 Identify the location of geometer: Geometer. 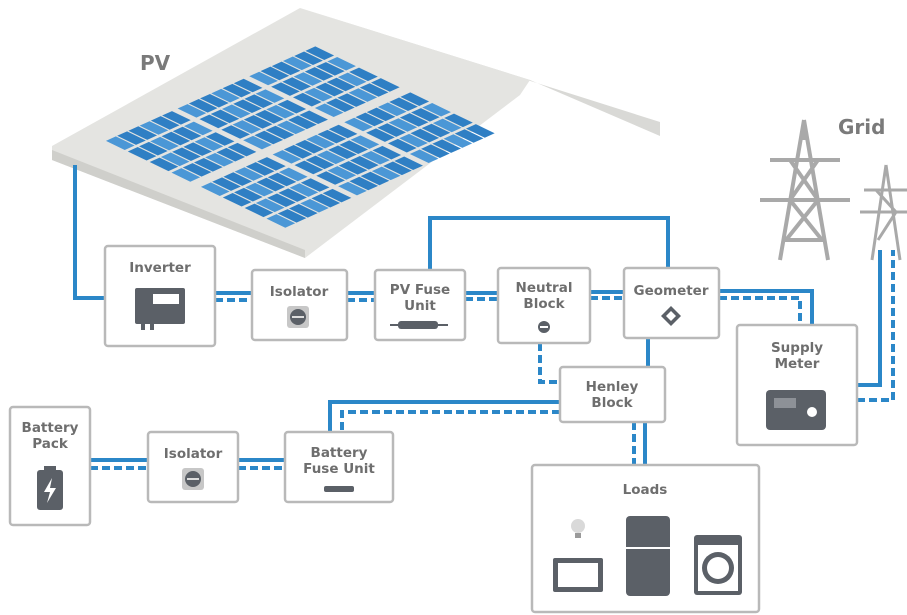
(671, 303).